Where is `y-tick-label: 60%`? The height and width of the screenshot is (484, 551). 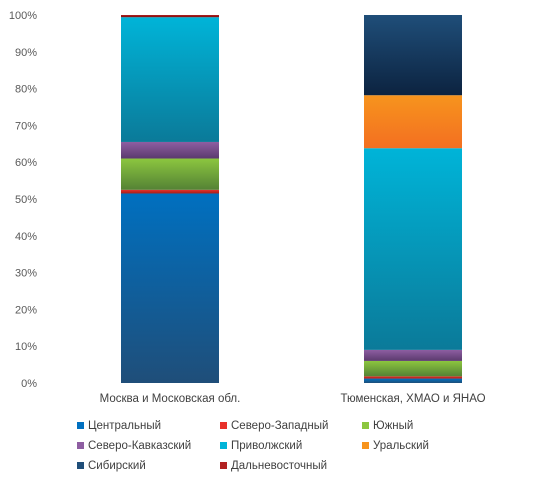 y-tick-label: 60% is located at coordinates (26, 163).